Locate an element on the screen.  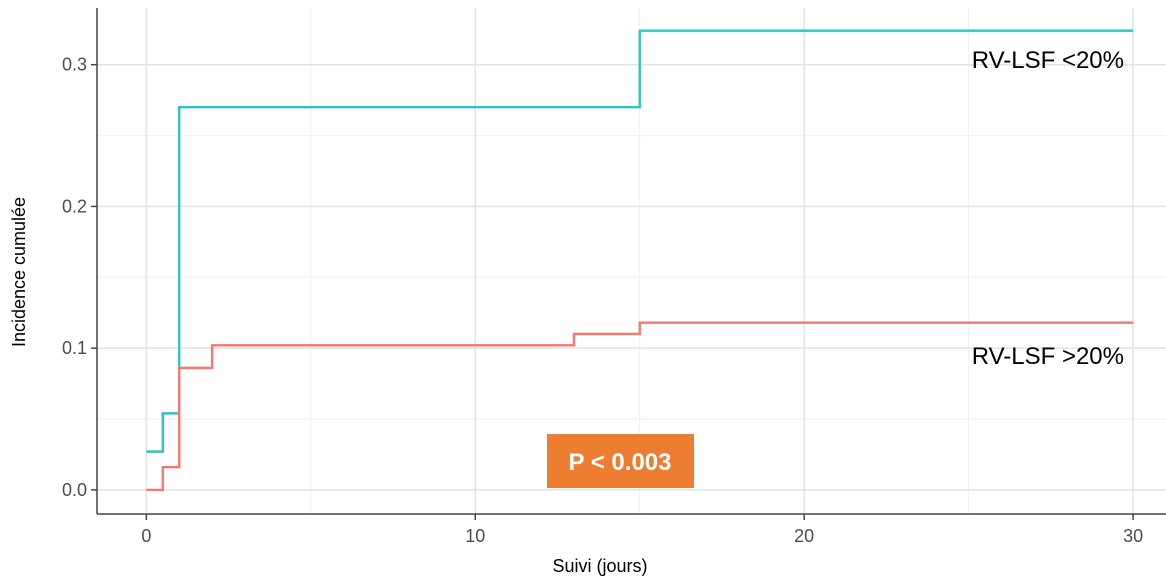
p-value-text: P < 0.003 is located at coordinates (620, 462).